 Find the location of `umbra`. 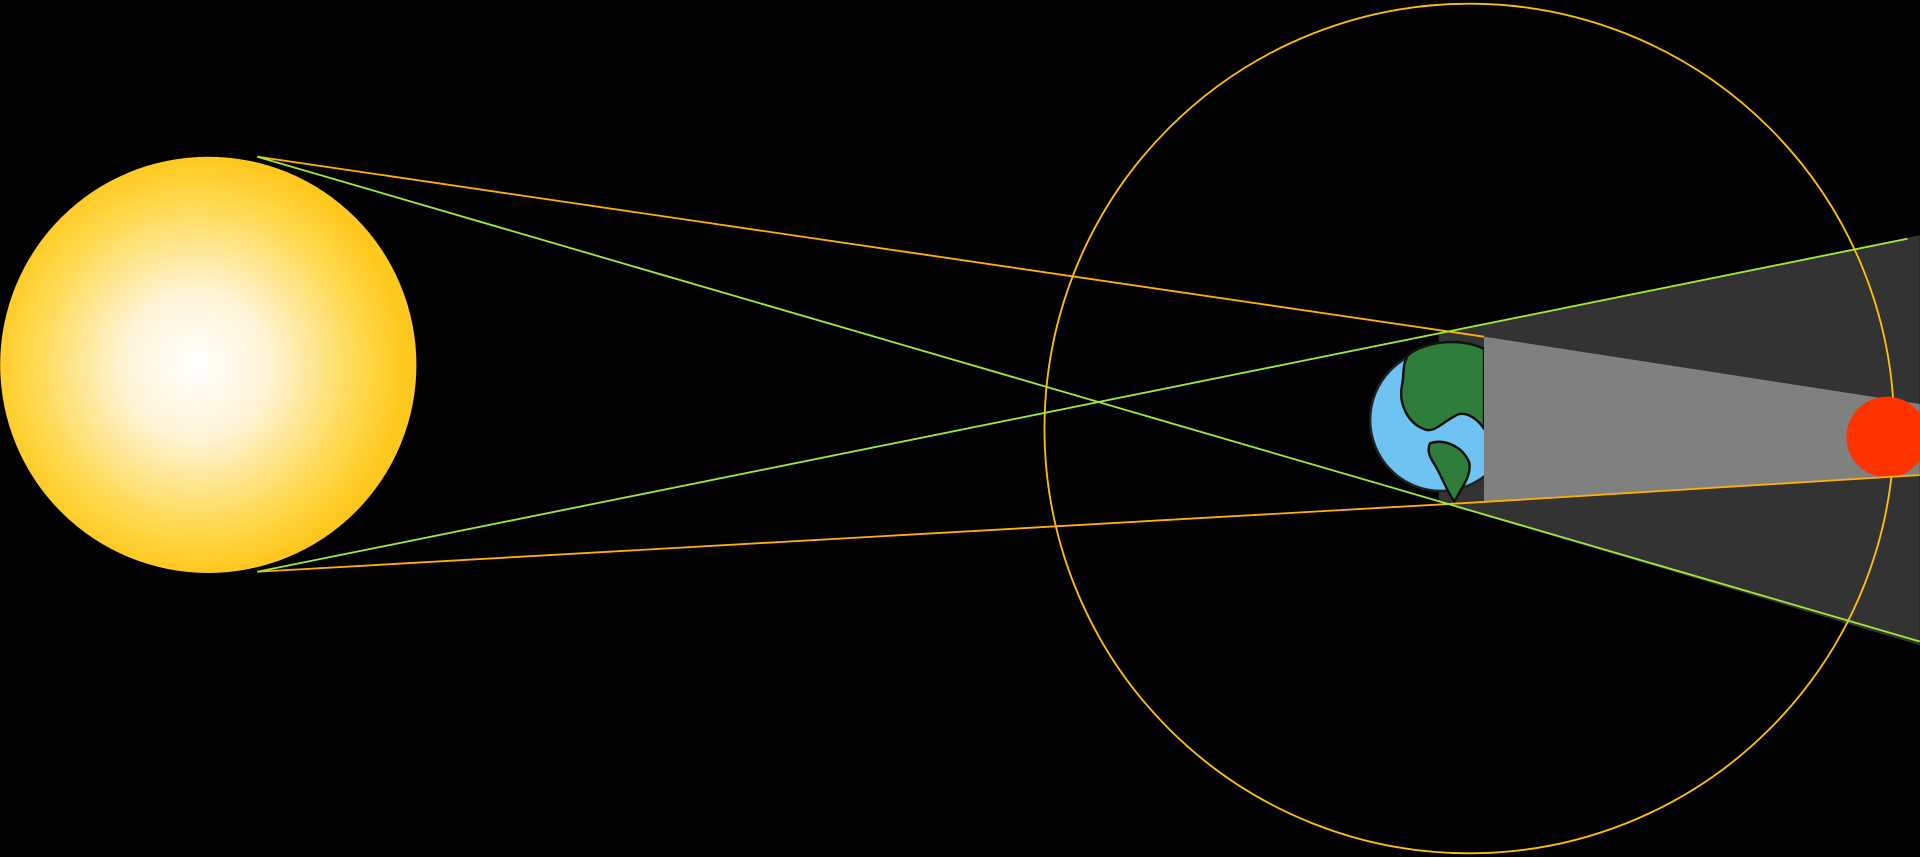

umbra is located at coordinates (1701, 419).